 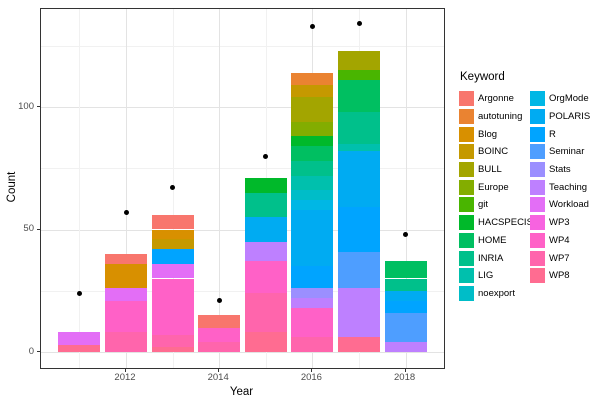 I want to click on x-tick-label-2012: 2012, so click(x=125, y=377).